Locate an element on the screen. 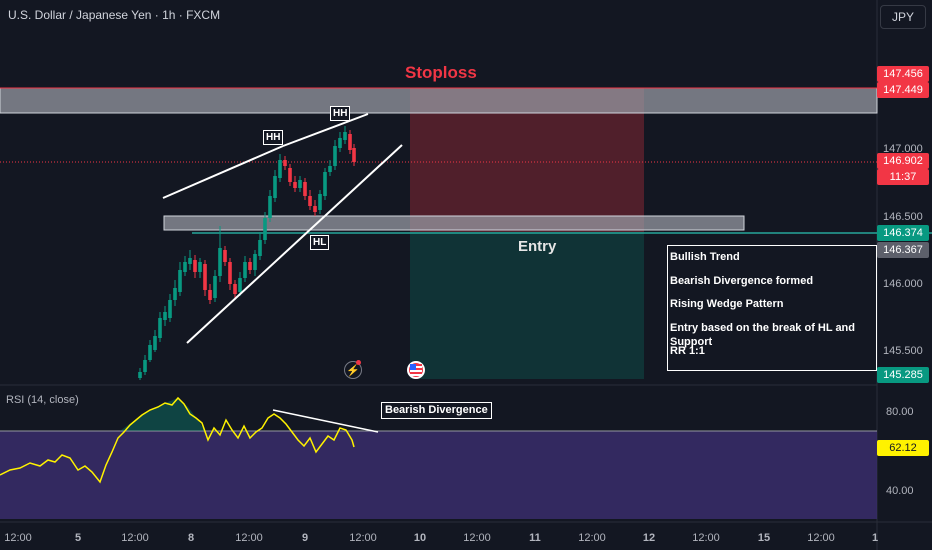 The image size is (932, 550). time-tick: 15 is located at coordinates (764, 538).